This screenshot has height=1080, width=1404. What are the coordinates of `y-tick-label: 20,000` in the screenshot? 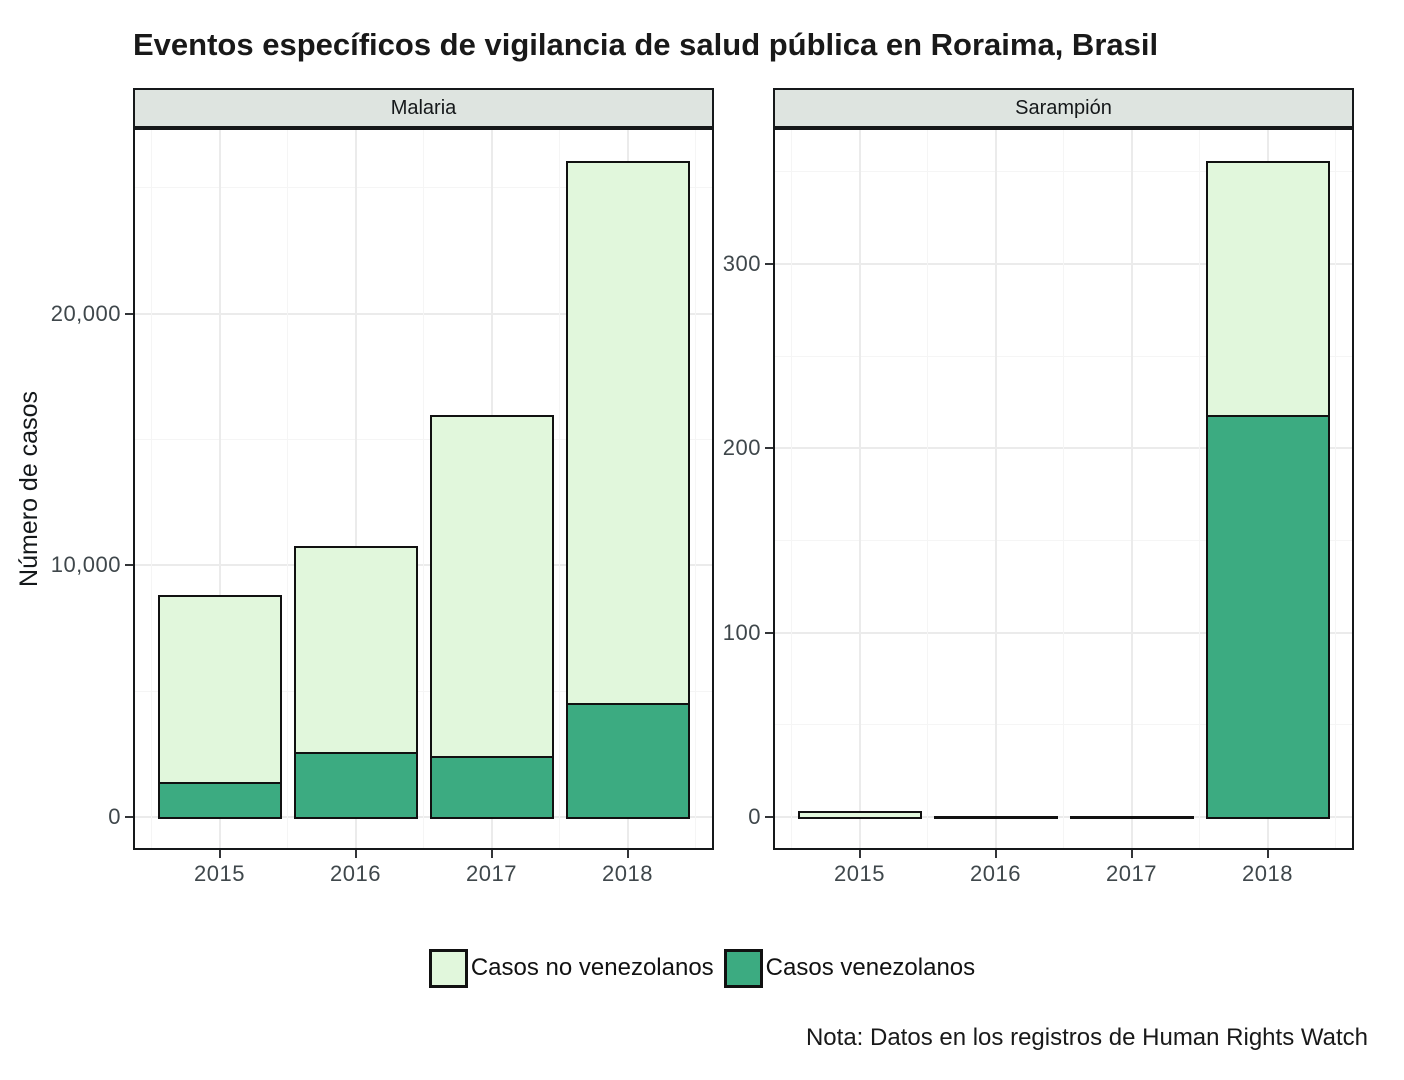 It's located at (85, 313).